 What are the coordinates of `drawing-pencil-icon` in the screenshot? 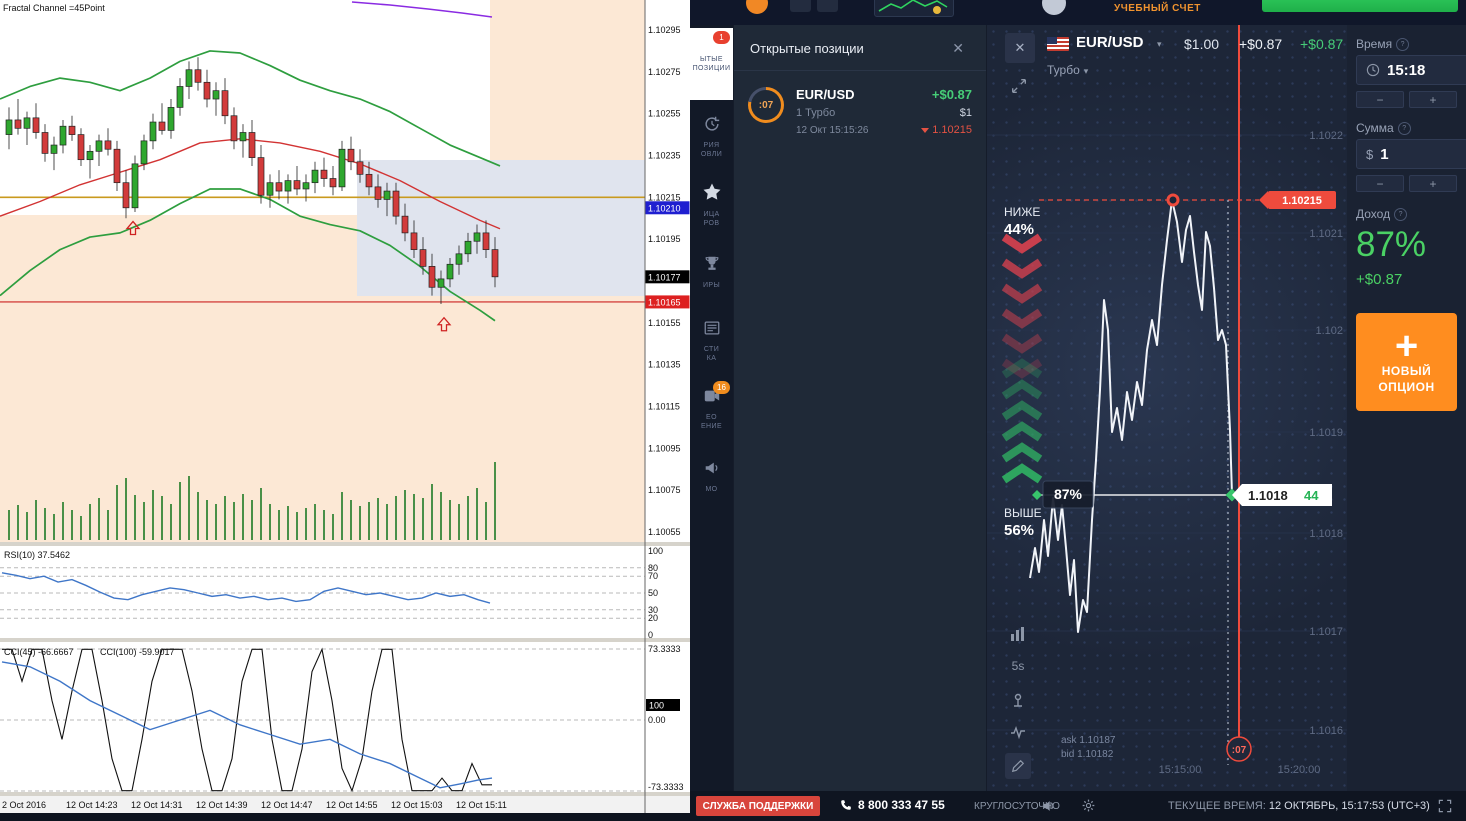 It's located at (1018, 766).